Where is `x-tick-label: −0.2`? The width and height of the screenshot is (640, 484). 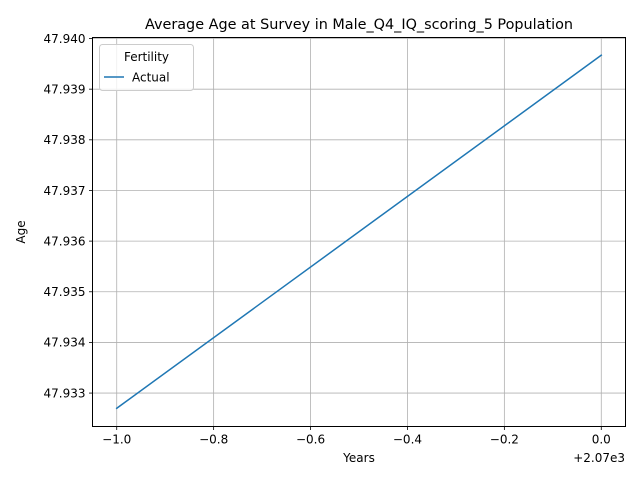
x-tick-label: −0.2 is located at coordinates (504, 440).